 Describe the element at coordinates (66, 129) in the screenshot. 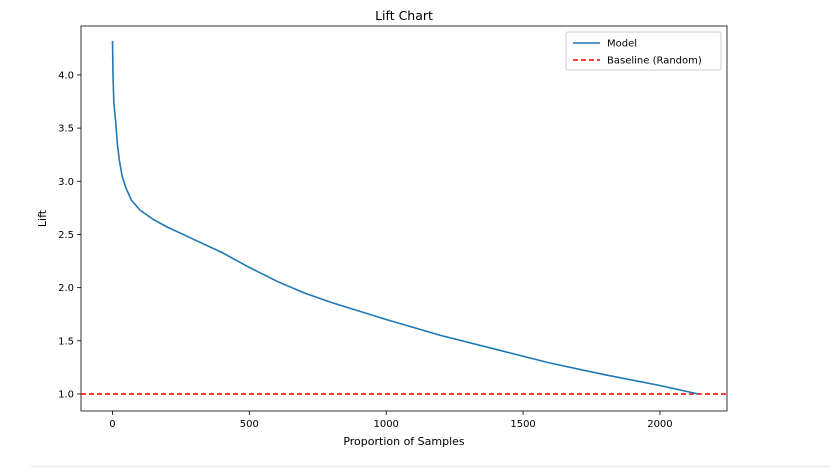

I see `y-tick-label: 3.5` at that location.